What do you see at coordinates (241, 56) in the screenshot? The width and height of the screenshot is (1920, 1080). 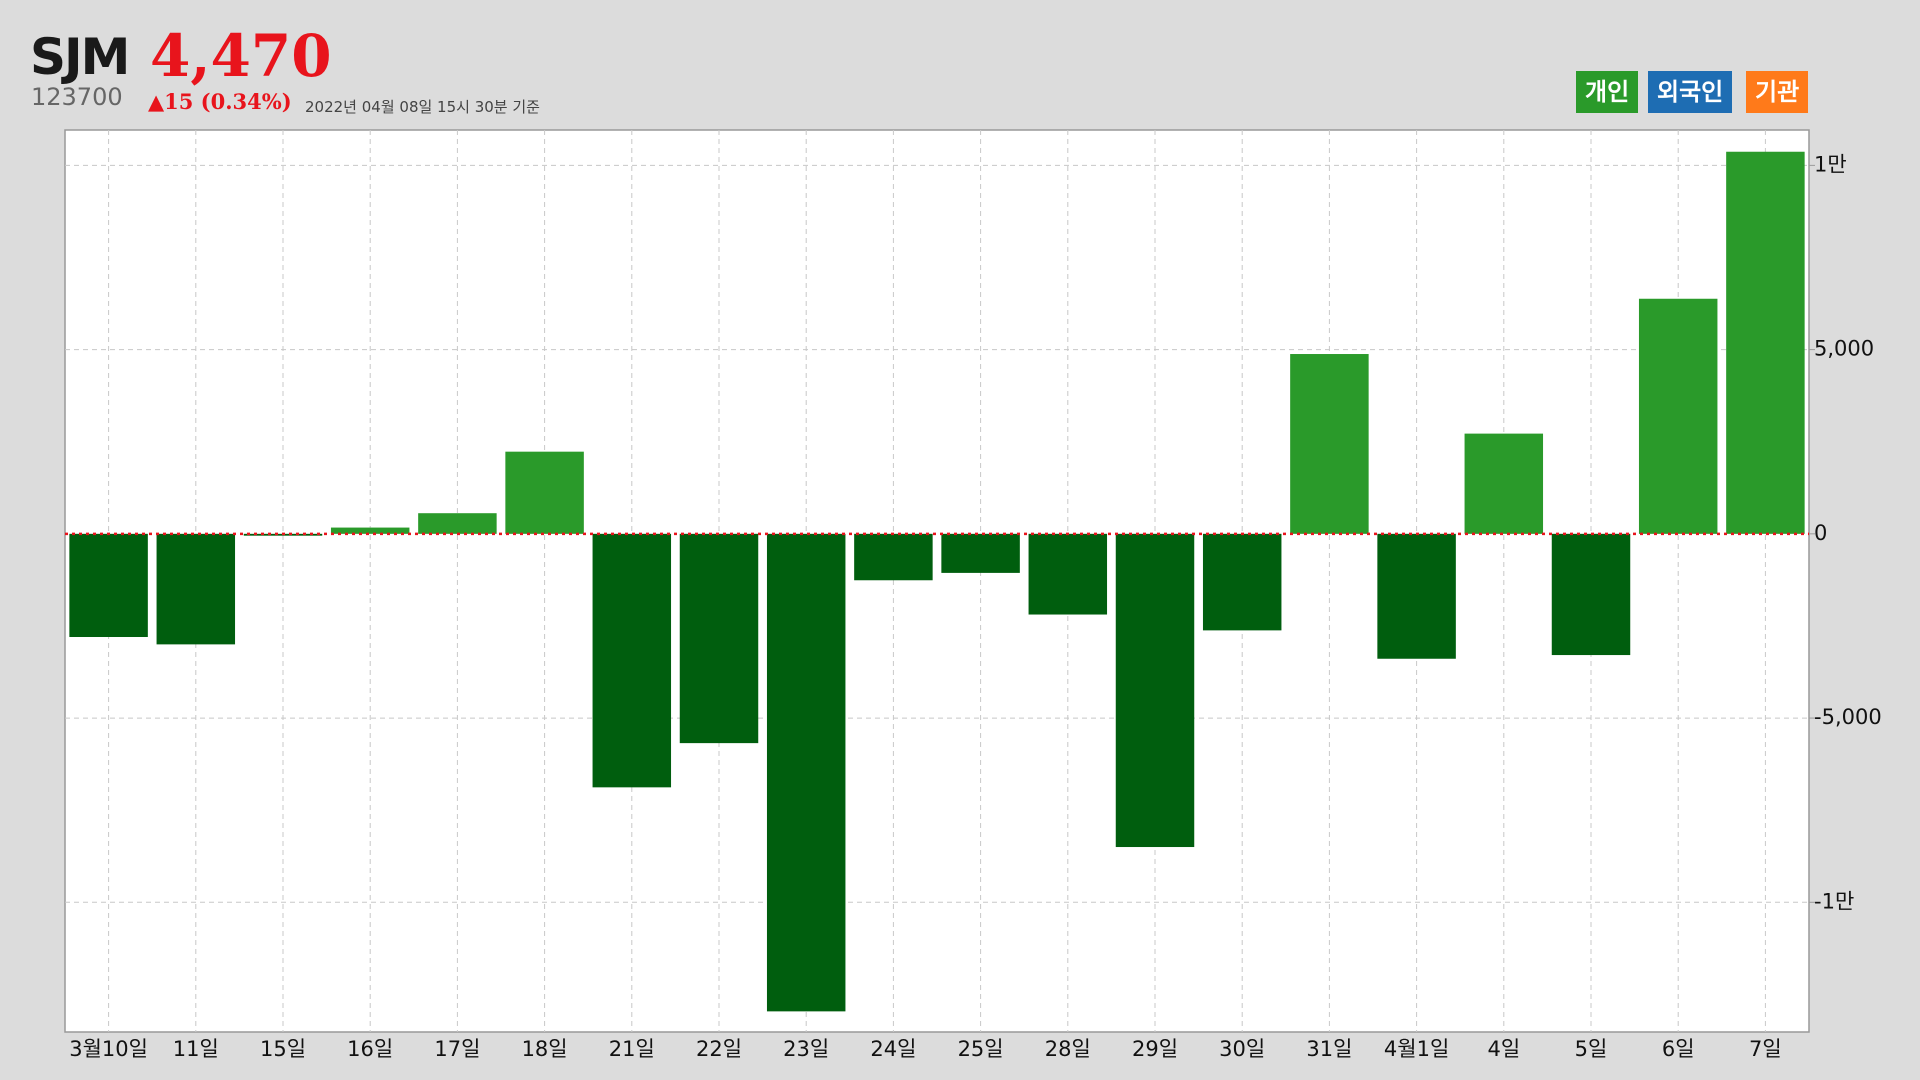 I see `stock-price: 4,470` at bounding box center [241, 56].